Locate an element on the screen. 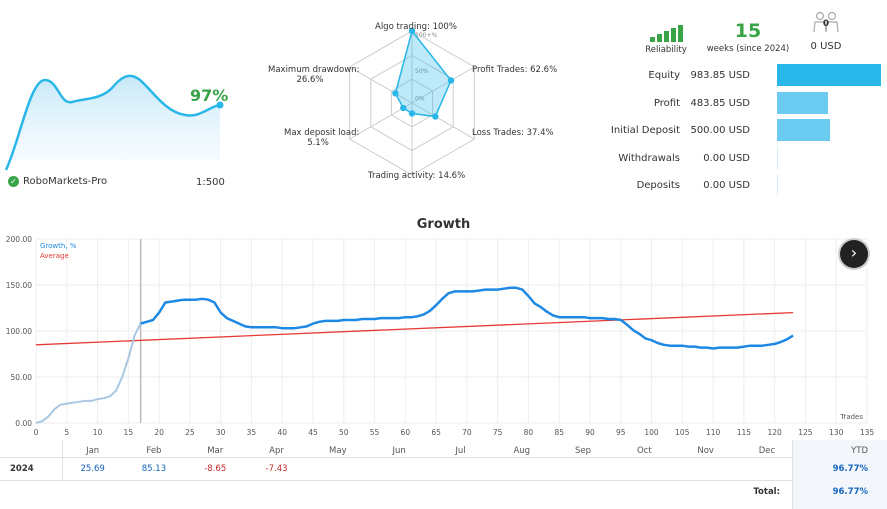  month-header: Nov is located at coordinates (705, 451).